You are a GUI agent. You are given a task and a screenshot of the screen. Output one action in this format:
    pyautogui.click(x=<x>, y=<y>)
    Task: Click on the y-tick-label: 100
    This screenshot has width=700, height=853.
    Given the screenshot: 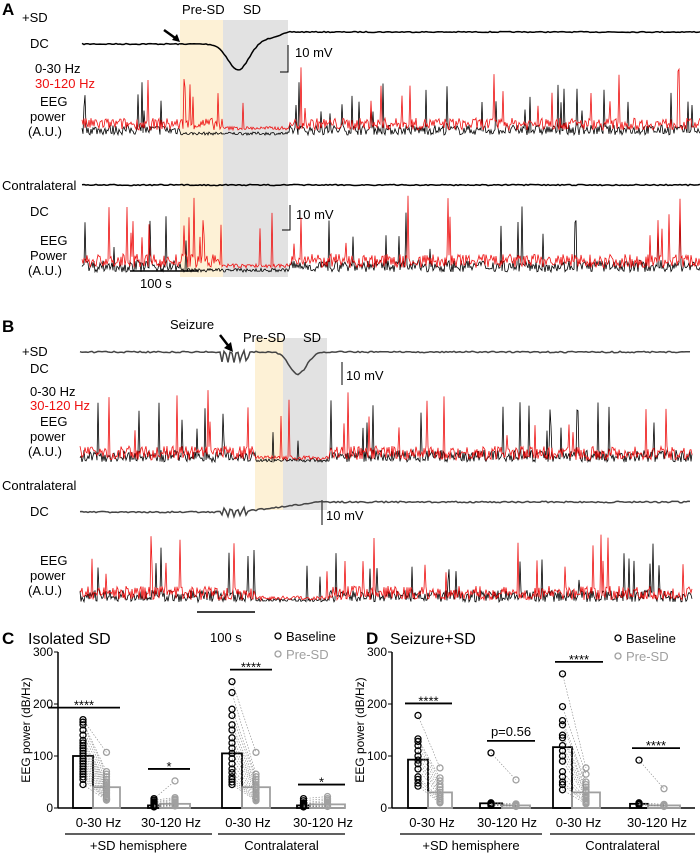 What is the action you would take?
    pyautogui.click(x=43, y=756)
    